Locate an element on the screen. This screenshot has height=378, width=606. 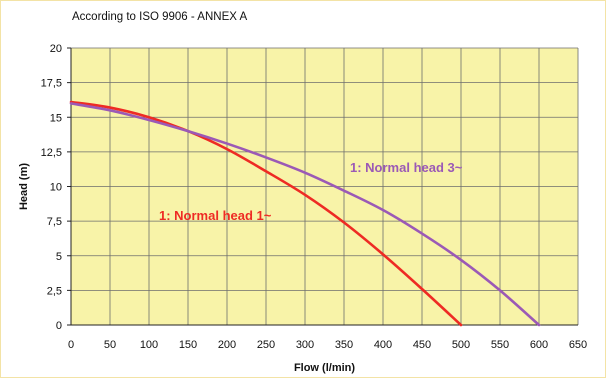
series-label-normal-head-3: 1: Normal head 3~ is located at coordinates (406, 167).